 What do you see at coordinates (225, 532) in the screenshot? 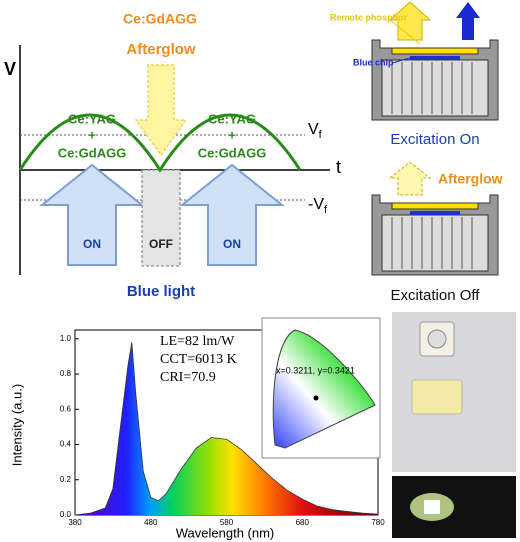
I see `x-axis-title: Wavelength (nm)` at bounding box center [225, 532].